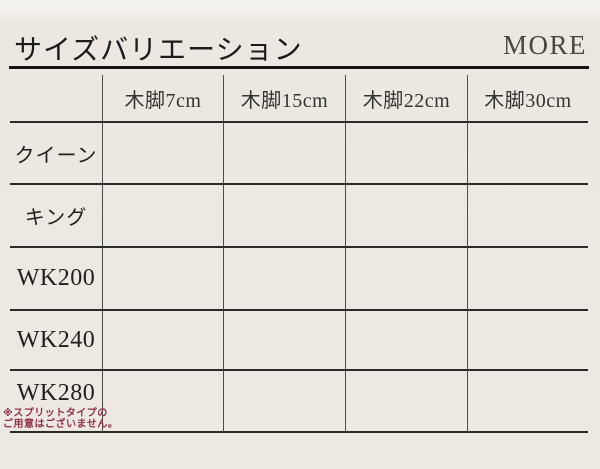  Describe the element at coordinates (162, 341) in the screenshot. I see `cell-wk240-7cm` at that location.